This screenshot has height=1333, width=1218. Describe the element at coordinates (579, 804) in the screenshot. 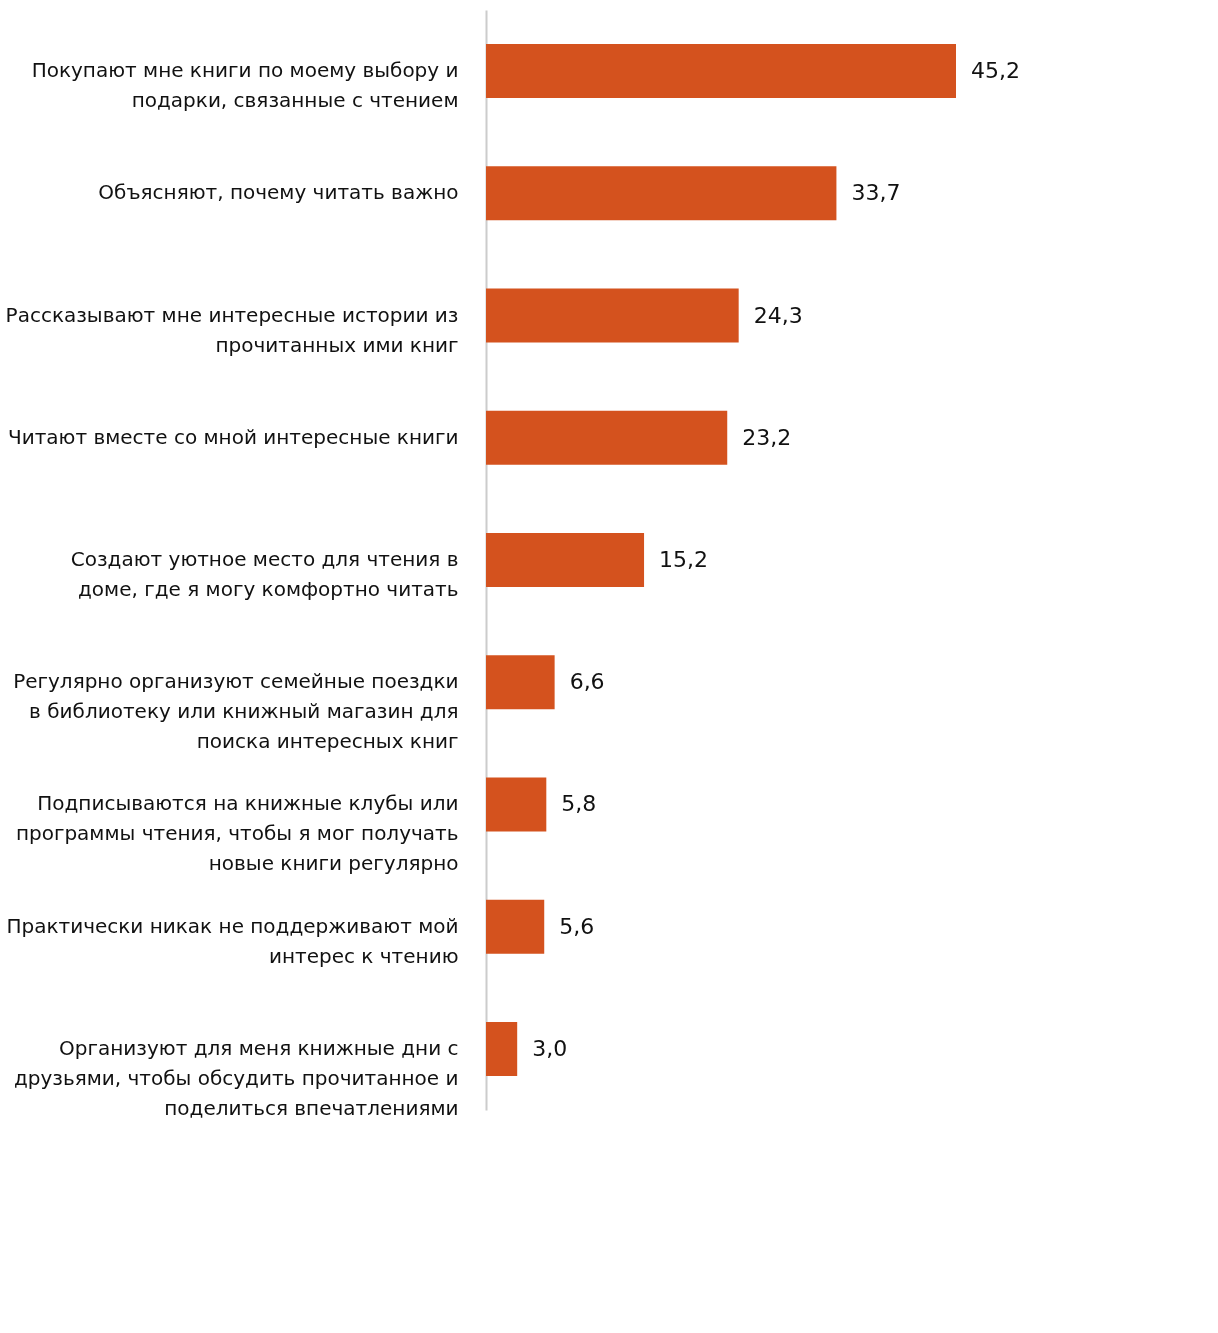

I see `data-label: 5,8` at that location.